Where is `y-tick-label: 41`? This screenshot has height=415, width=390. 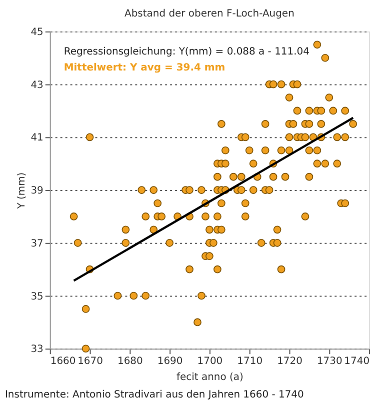
y-tick-label: 41 is located at coordinates (37, 138).